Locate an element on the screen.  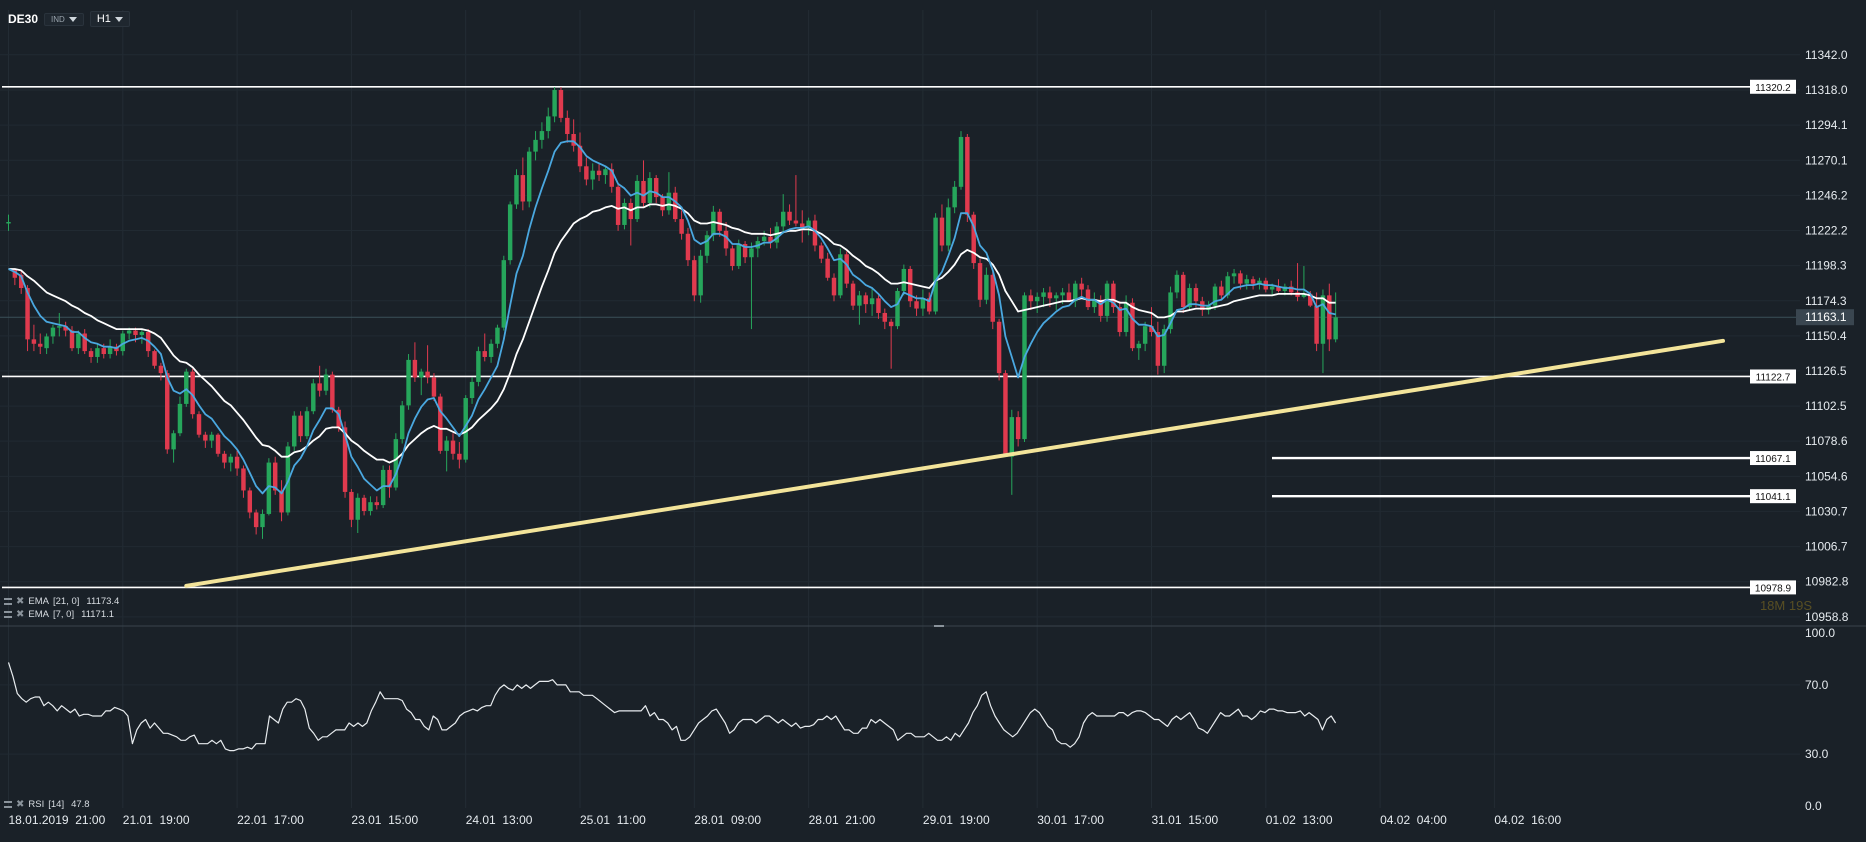
mode-dropdown: IND is located at coordinates (64, 19).